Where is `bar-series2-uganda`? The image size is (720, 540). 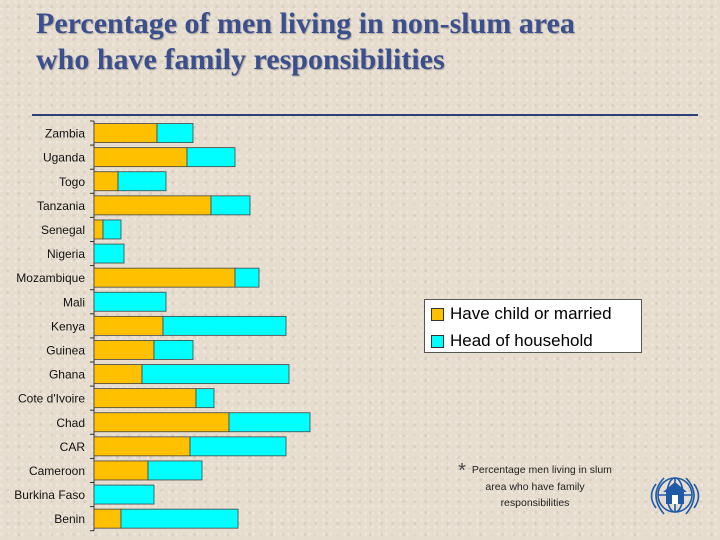
bar-series2-uganda is located at coordinates (211, 157).